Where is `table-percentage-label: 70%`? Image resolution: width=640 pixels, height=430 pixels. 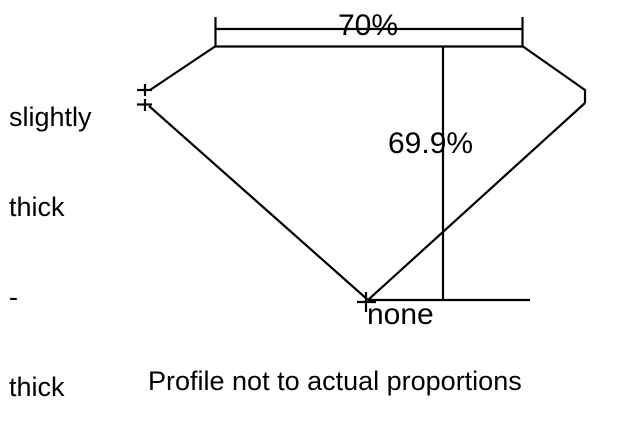
table-percentage-label: 70% is located at coordinates (368, 25).